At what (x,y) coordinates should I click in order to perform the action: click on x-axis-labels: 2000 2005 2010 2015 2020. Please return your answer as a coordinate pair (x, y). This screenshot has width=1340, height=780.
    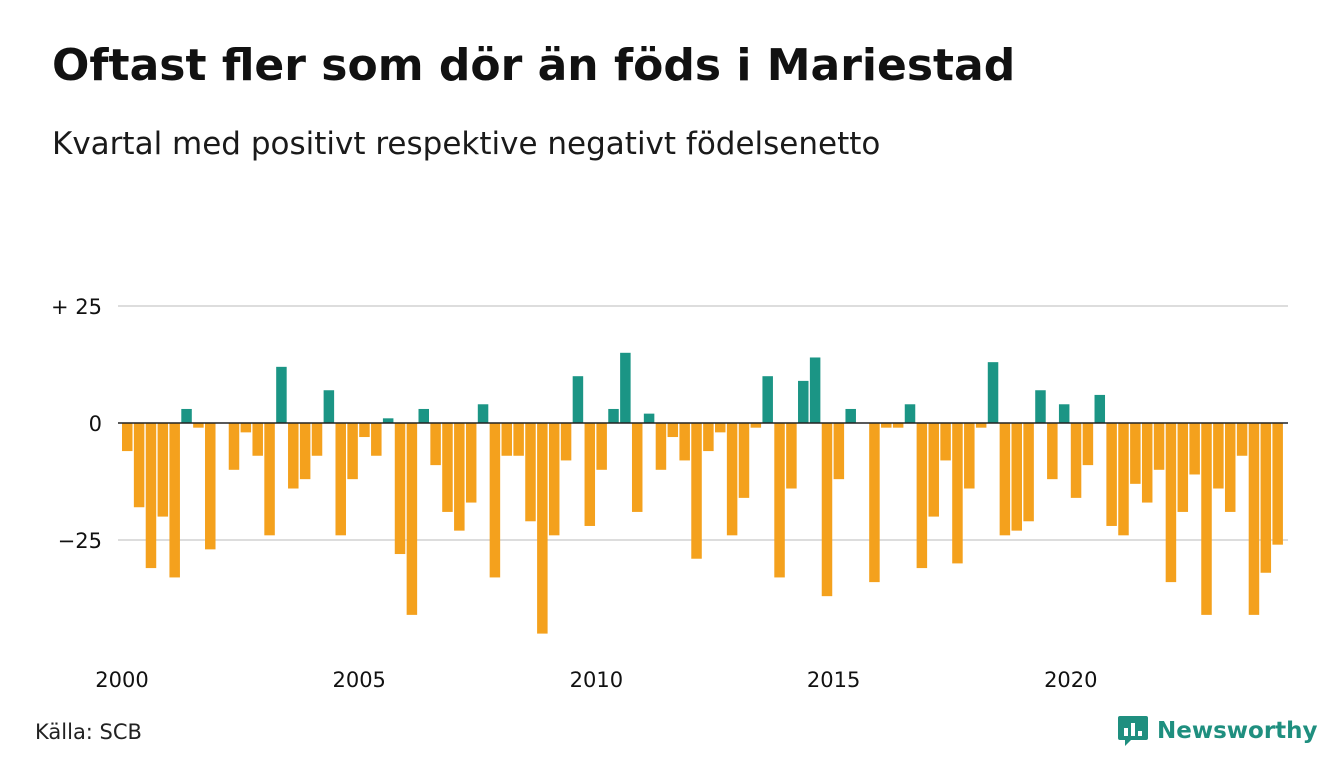
    Looking at the image, I should click on (596, 680).